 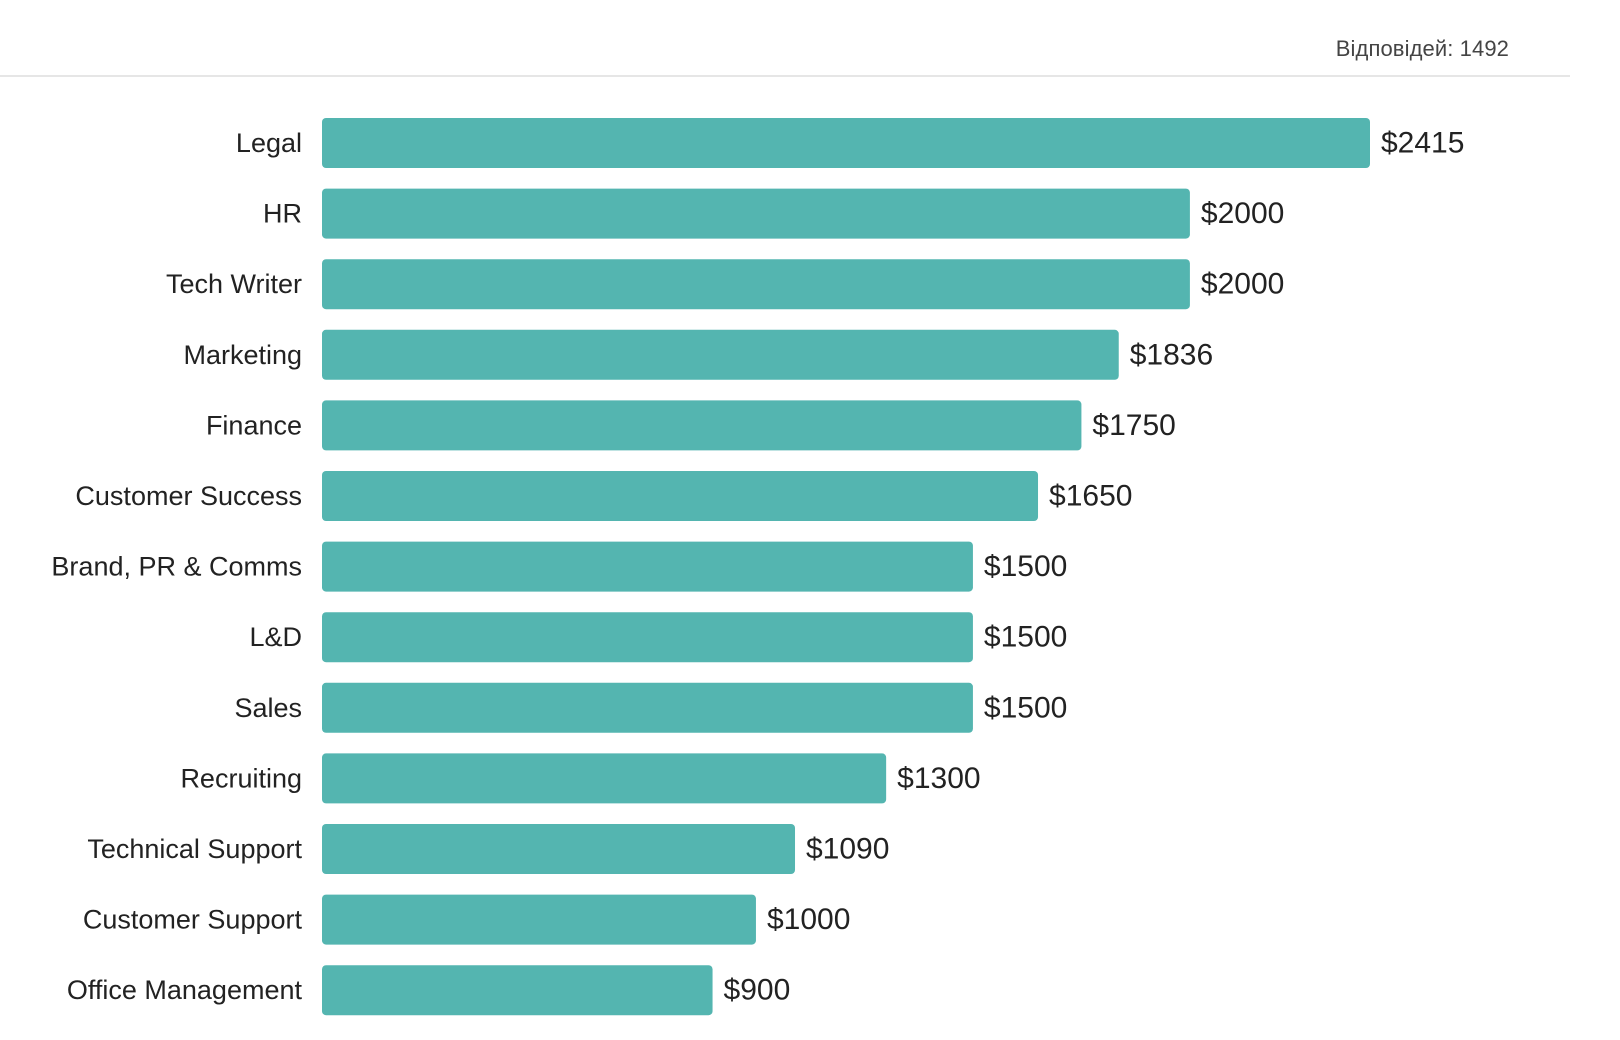 I want to click on category-label-7: L&D, so click(x=275, y=637).